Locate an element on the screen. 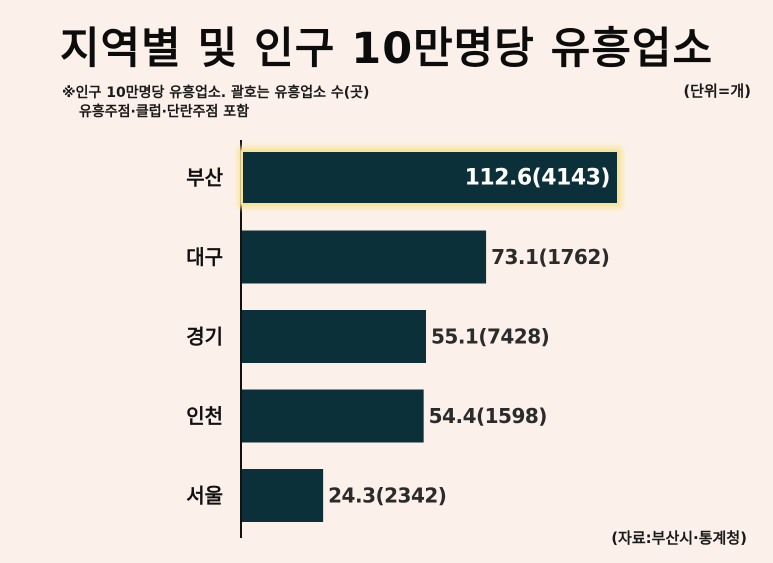  chart-title: 지역별 및 인구 10만명당 유흥업소 is located at coordinates (386, 49).